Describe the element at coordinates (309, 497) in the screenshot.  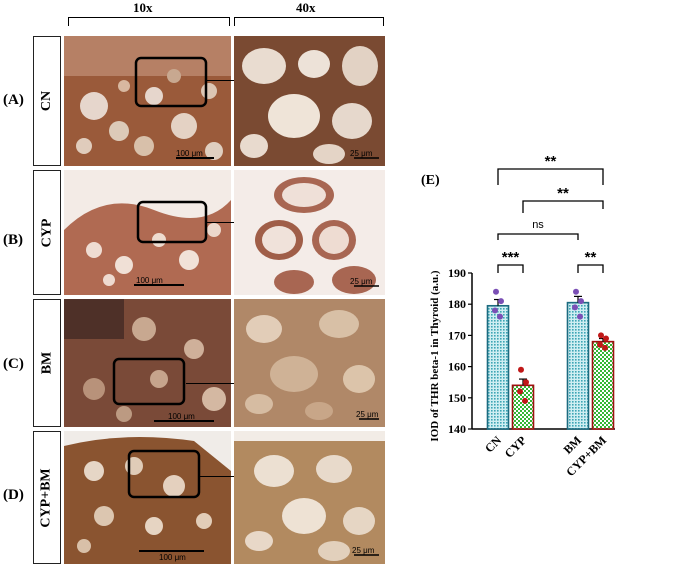
I see `micrograph-cyp-bm-40x: 25 μm` at that location.